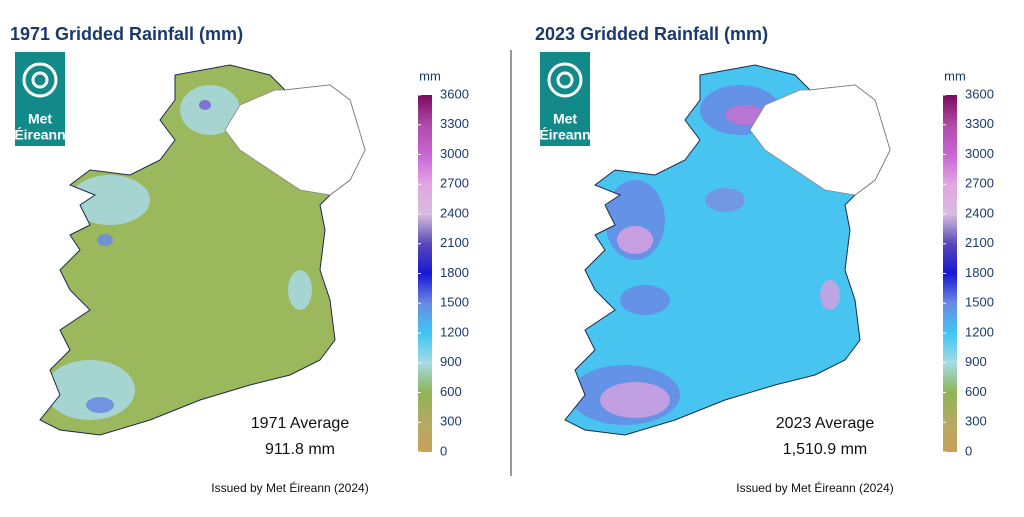 This screenshot has width=1024, height=517. I want to click on average-label: 1971 Average, so click(300, 423).